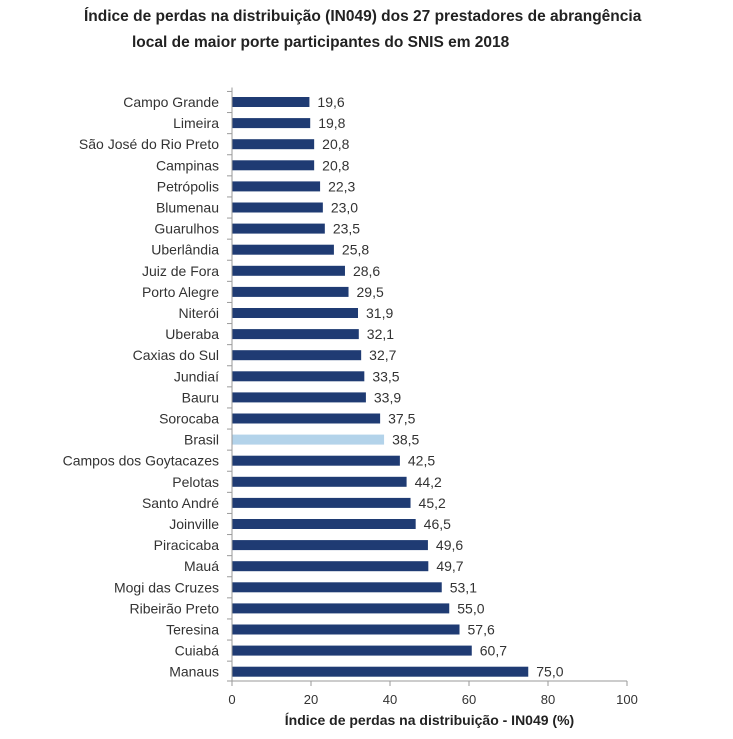  Describe the element at coordinates (344, 208) in the screenshot. I see `data-label: 23,0` at that location.